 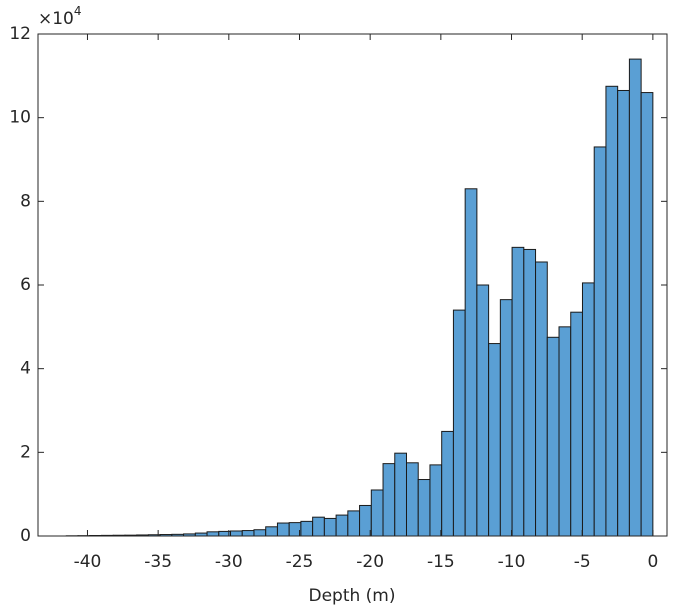 I want to click on y-multiplier-base: ×10, so click(x=56, y=19).